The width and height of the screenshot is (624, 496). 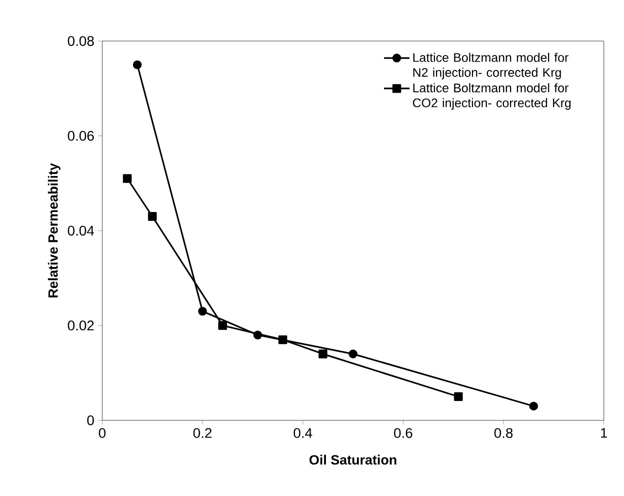 I want to click on y-tick-label: 0.06, so click(x=81, y=135).